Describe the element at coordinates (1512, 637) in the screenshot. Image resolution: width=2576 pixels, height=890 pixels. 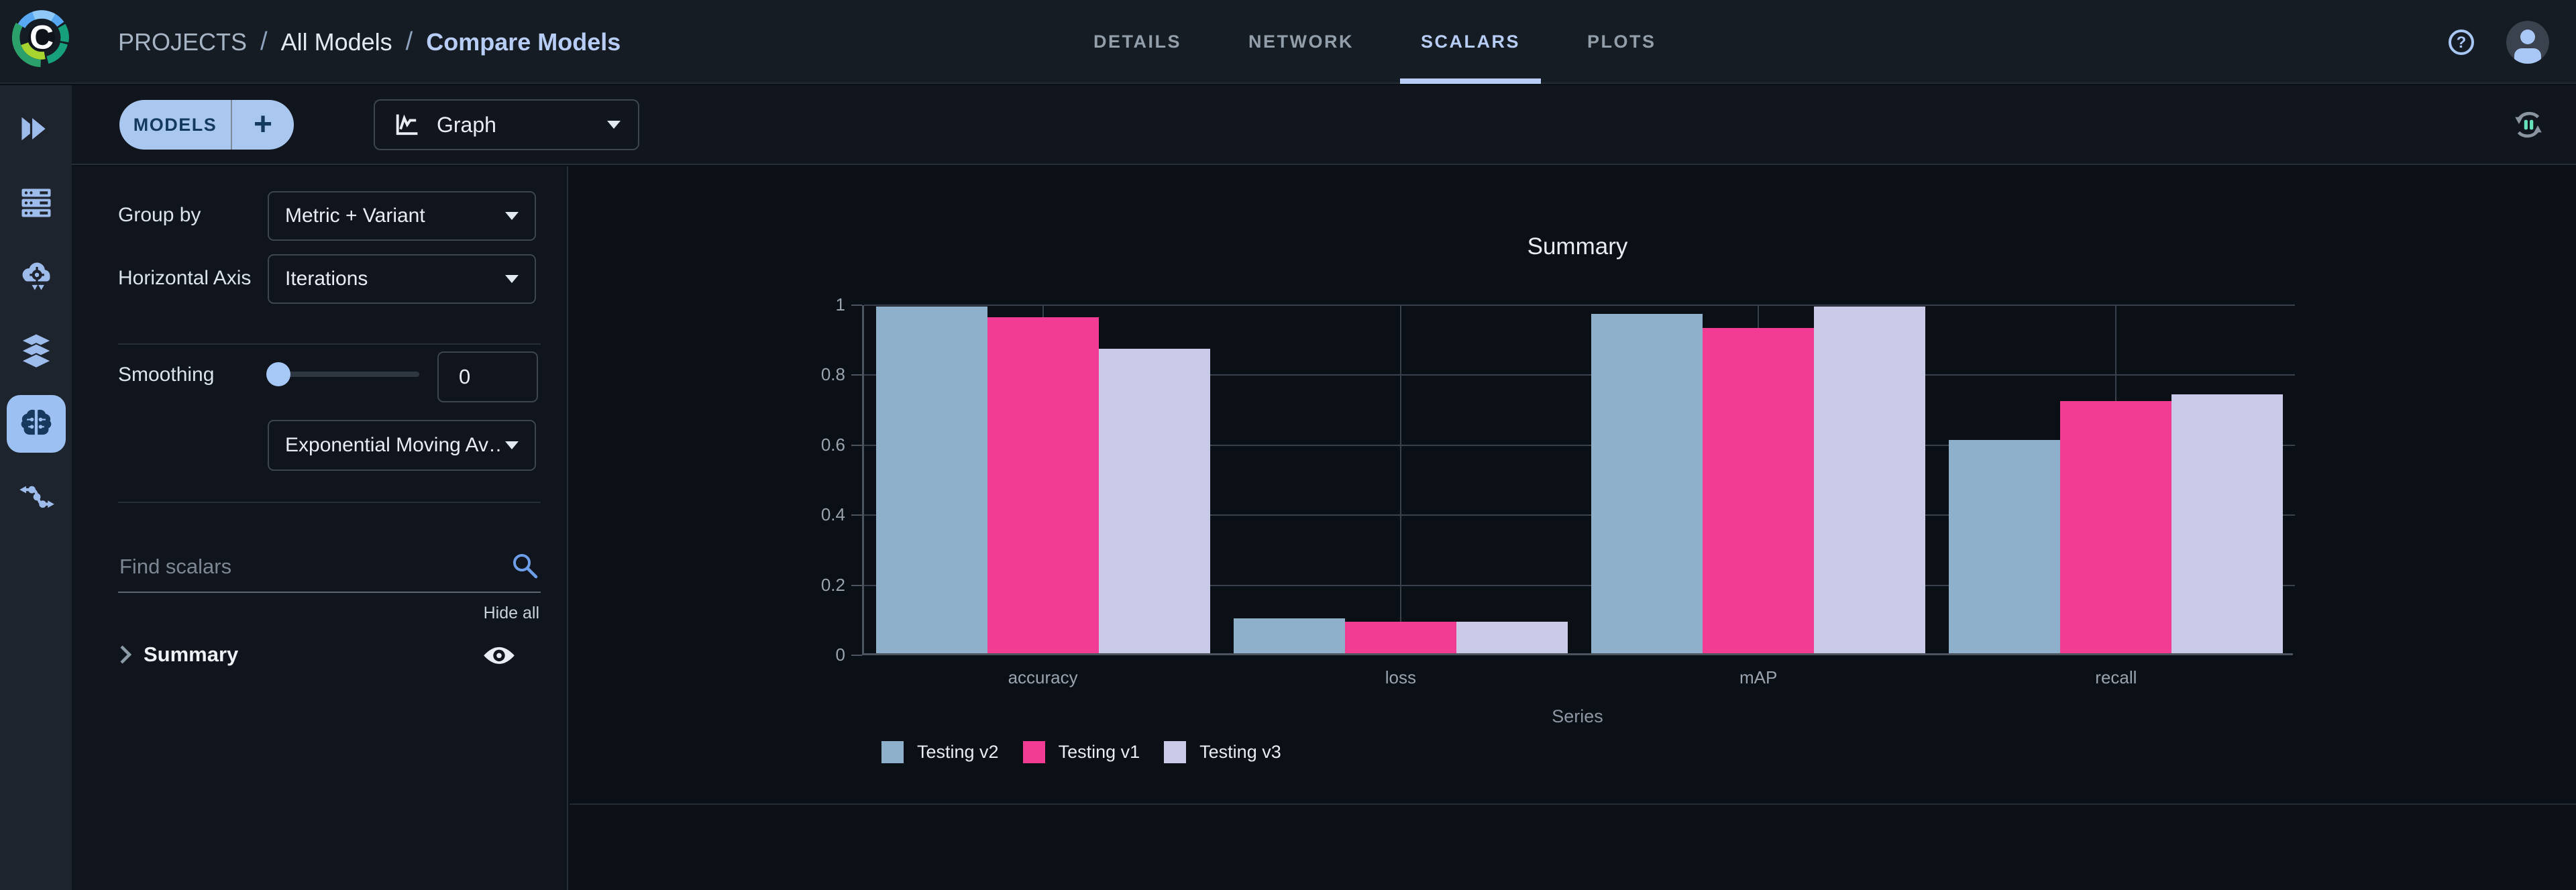
I see `bar-testing-v3-loss` at that location.